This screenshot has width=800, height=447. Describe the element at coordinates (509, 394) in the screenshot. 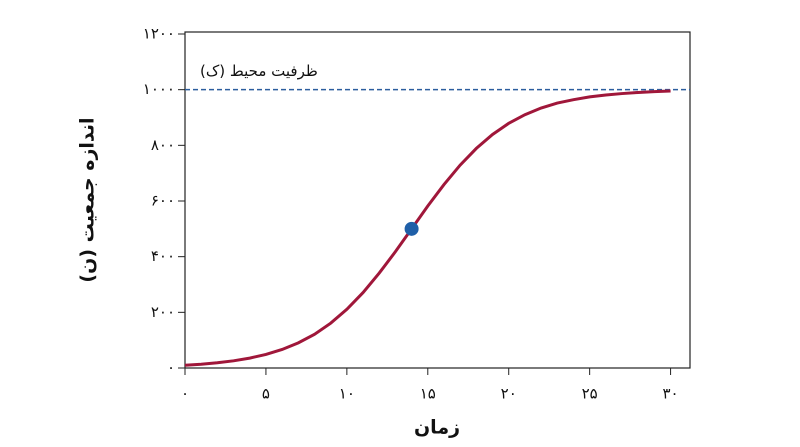

I see `x-tick-label: ۲۰` at that location.